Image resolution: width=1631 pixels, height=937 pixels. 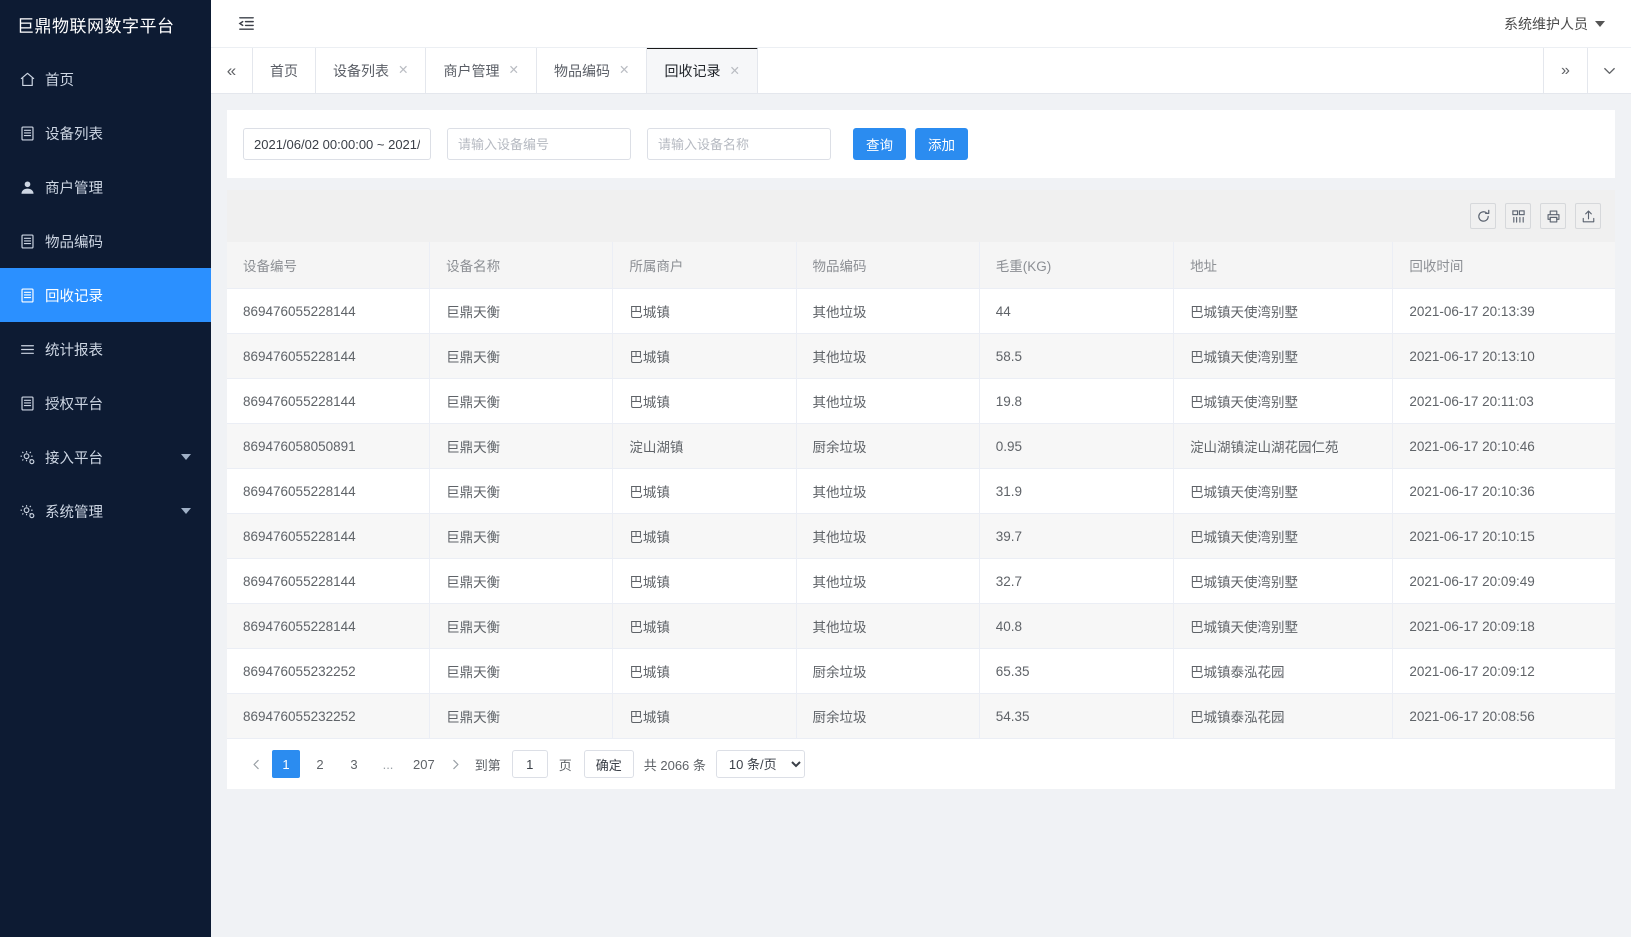 I want to click on table-cell: 869476058050891, so click(x=329, y=446).